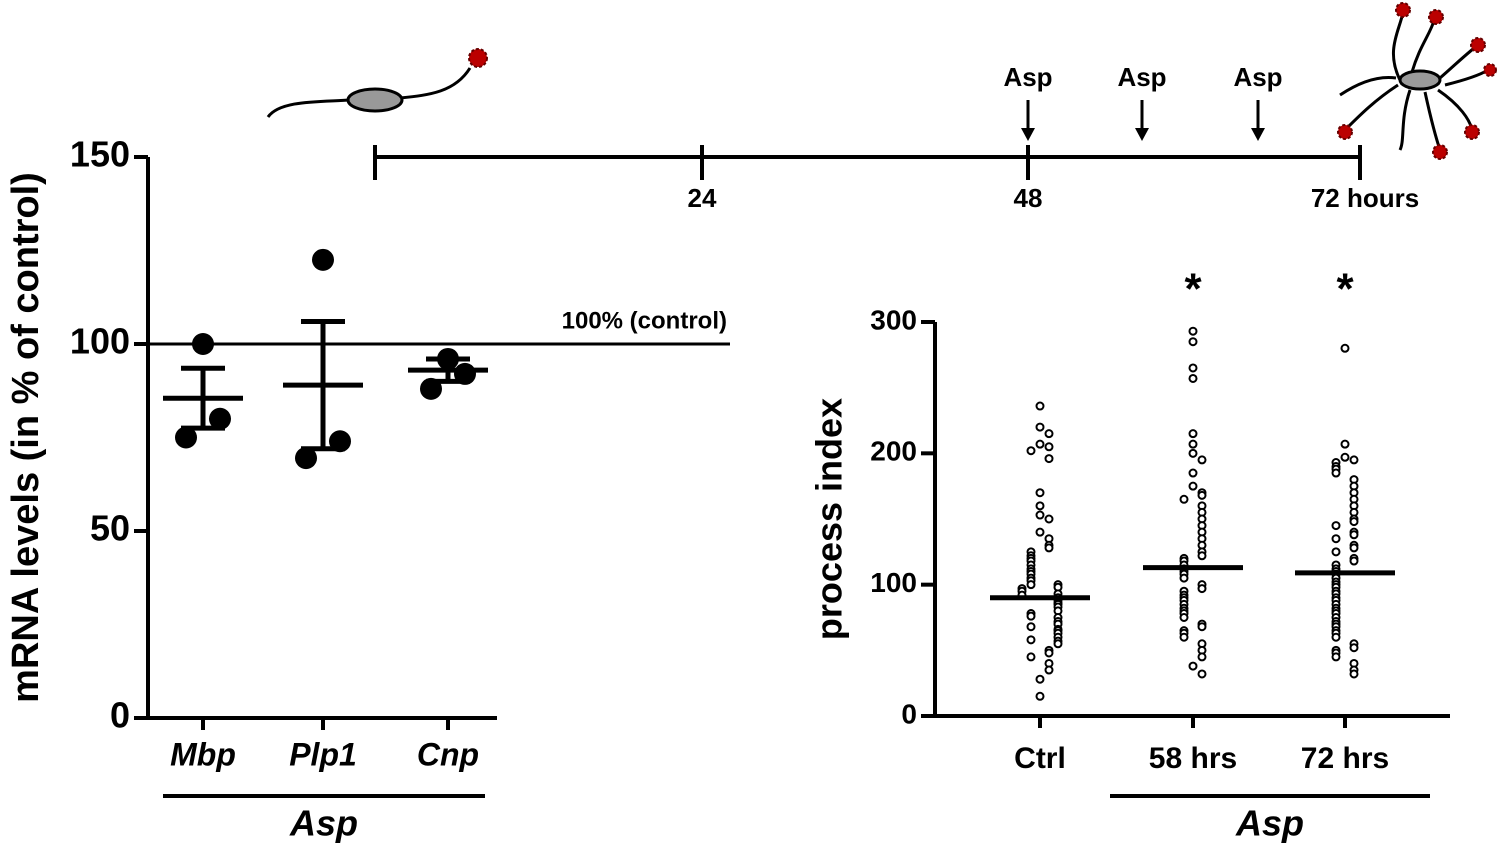 Image resolution: width=1500 pixels, height=847 pixels. Describe the element at coordinates (829, 519) in the screenshot. I see `y-axis-title: process index` at that location.